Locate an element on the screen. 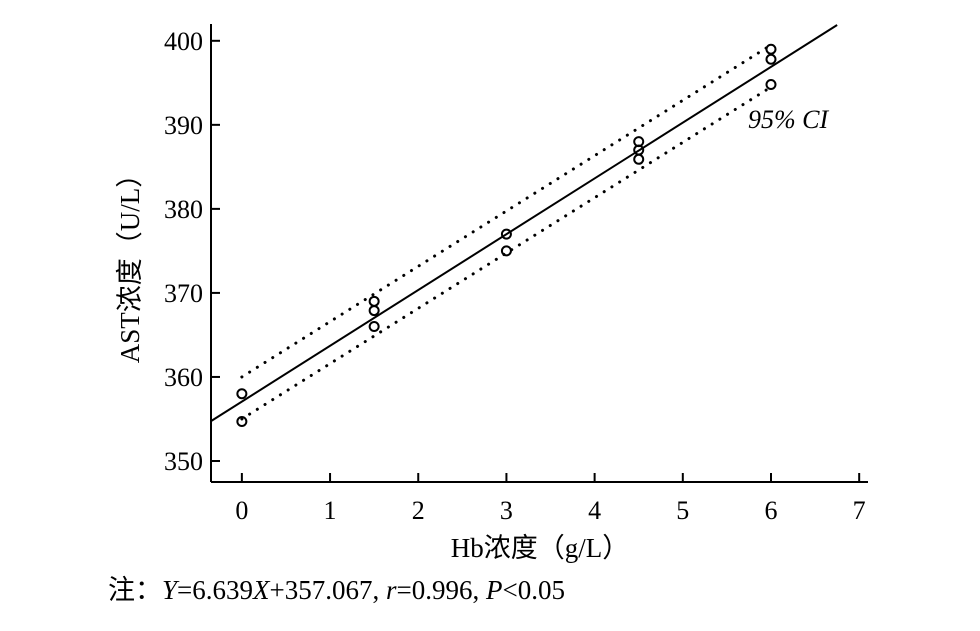 This screenshot has width=980, height=631. x-tick-label: 1 is located at coordinates (330, 510).